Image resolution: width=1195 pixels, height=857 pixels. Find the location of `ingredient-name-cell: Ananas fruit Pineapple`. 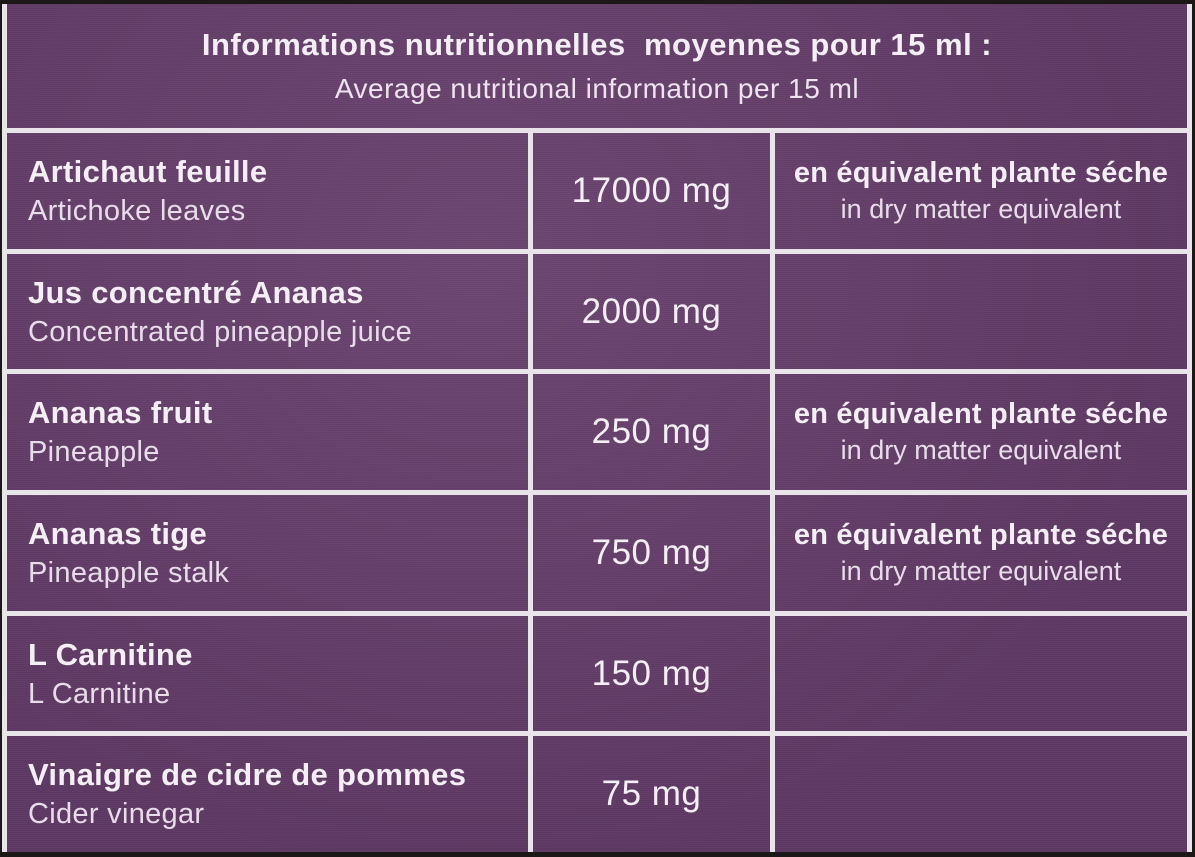

ingredient-name-cell: Ananas fruit Pineapple is located at coordinates (267, 432).